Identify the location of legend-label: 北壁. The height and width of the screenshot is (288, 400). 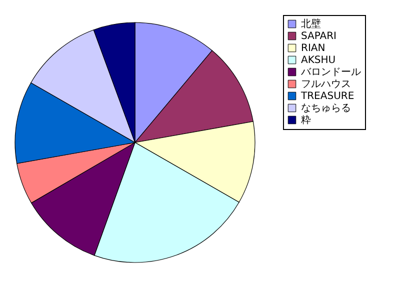
(311, 24).